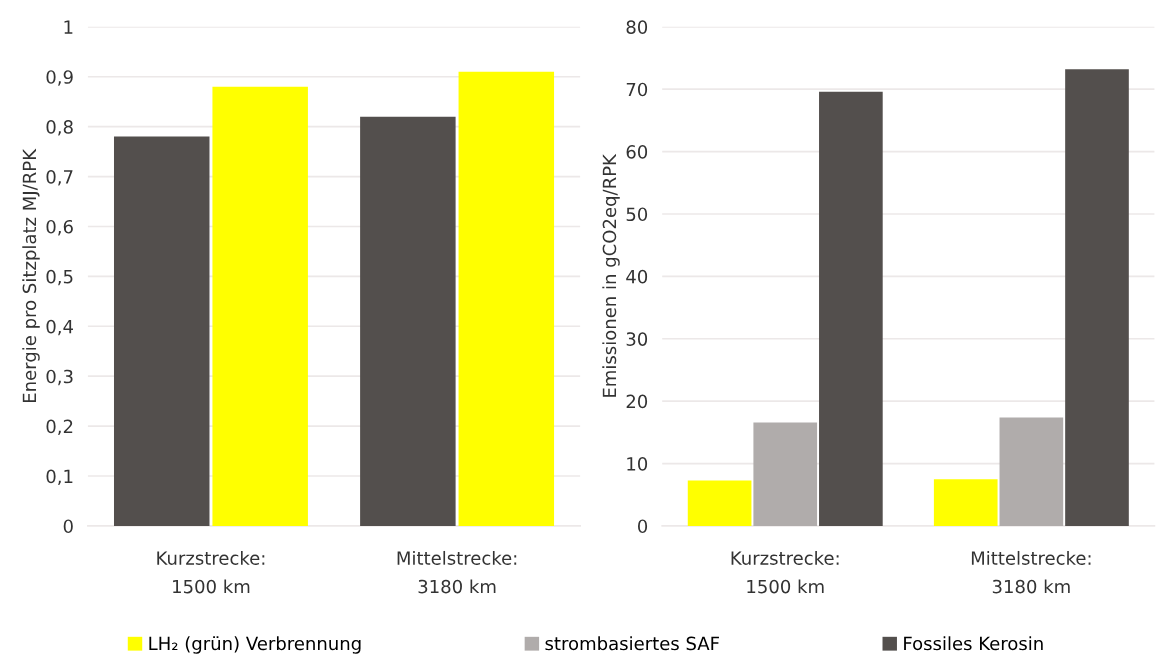  I want to click on y-tick-label: 30, so click(637, 339).